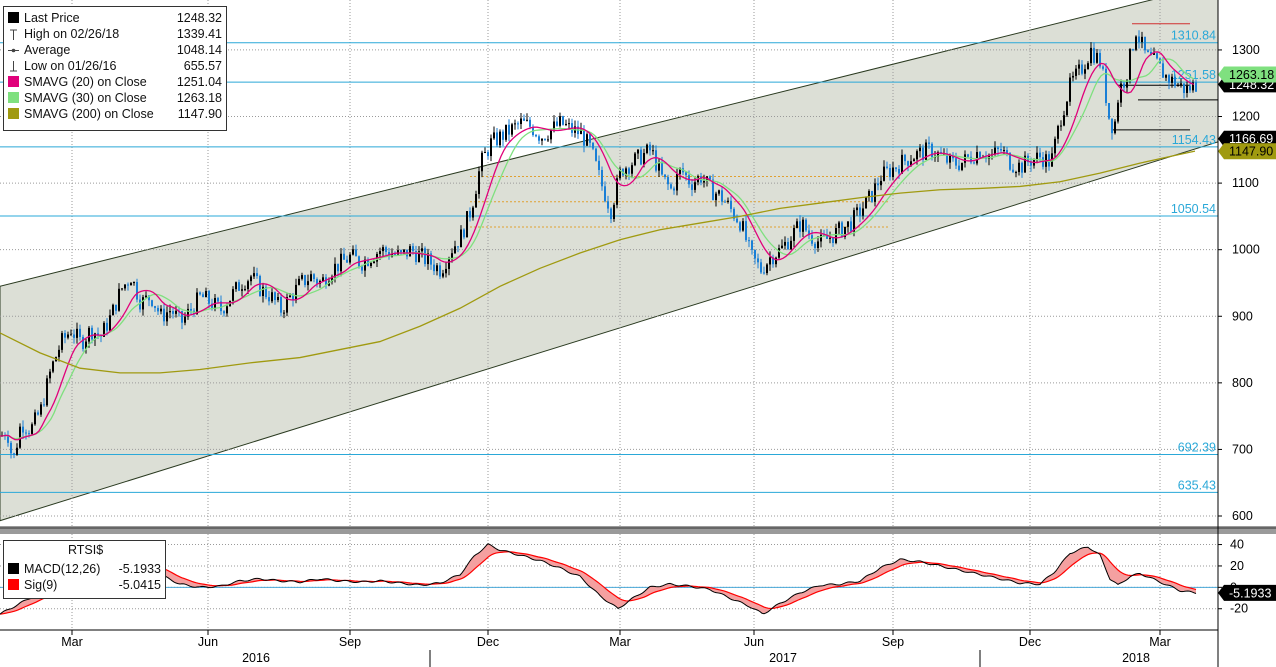 This screenshot has width=1276, height=667. What do you see at coordinates (72, 642) in the screenshot?
I see `x-tick-label: Mar` at bounding box center [72, 642].